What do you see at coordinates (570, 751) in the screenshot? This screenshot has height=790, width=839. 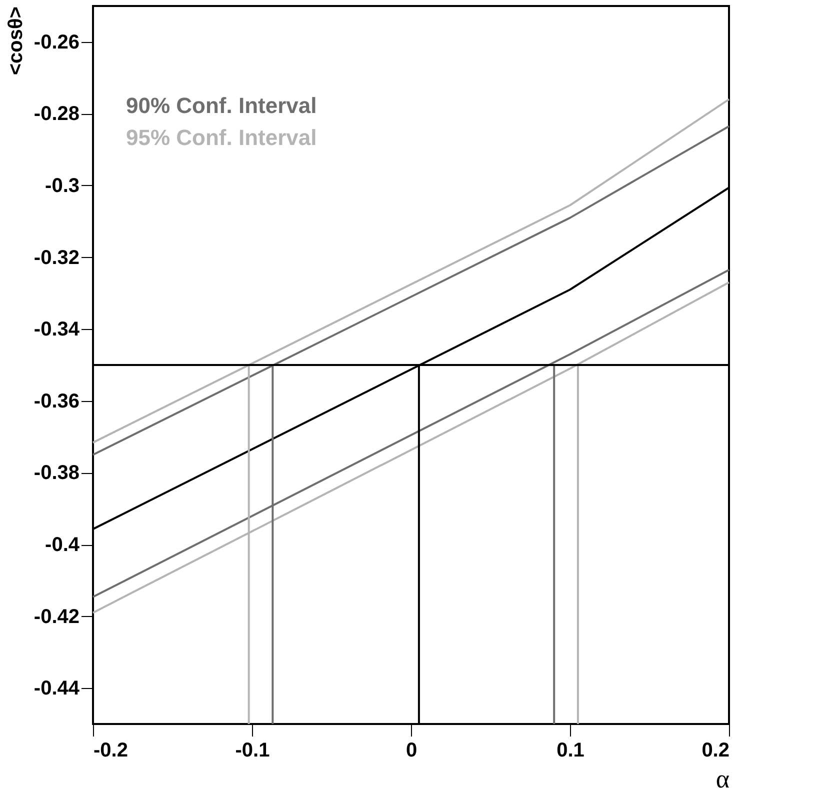 I see `x-tick-label: 0.1` at bounding box center [570, 751].